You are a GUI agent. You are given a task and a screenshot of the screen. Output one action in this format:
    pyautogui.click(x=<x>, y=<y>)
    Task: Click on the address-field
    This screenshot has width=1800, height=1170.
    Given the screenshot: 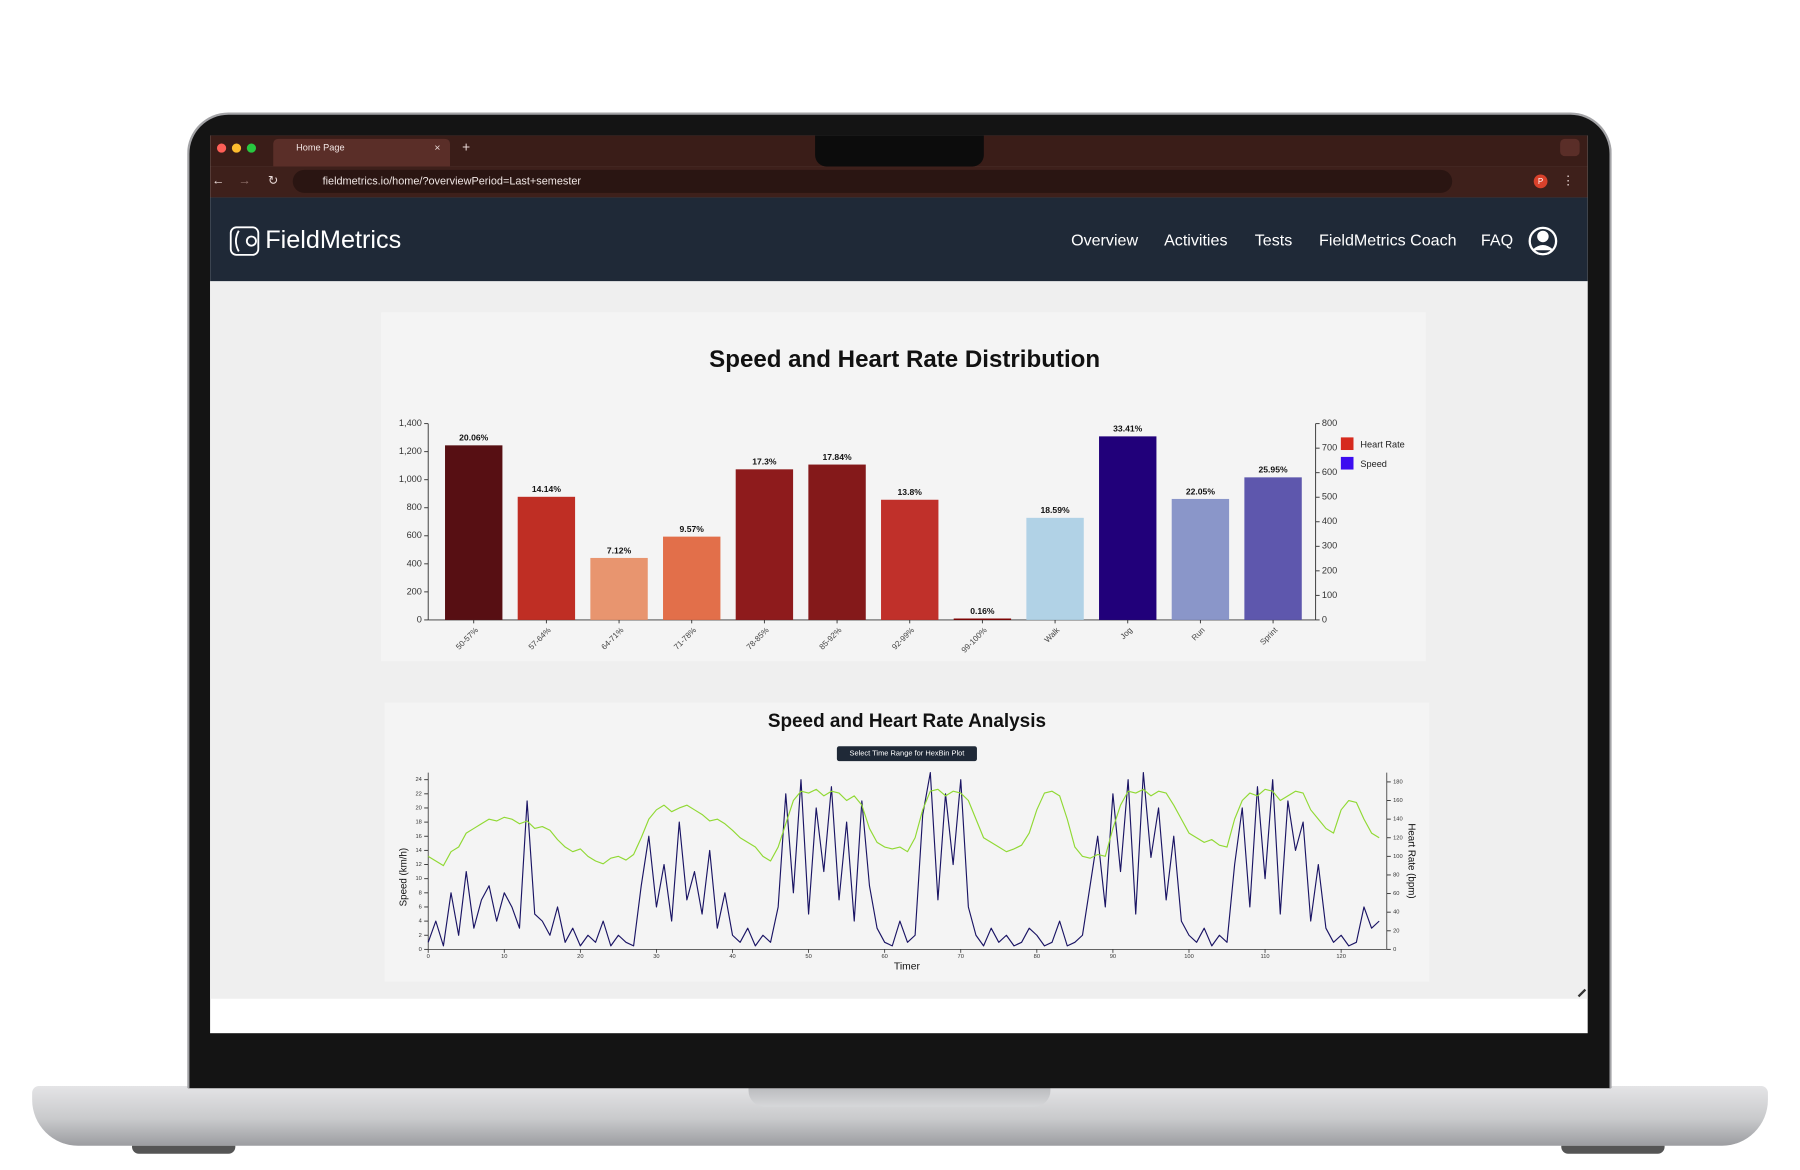 What is the action you would take?
    pyautogui.click(x=872, y=181)
    